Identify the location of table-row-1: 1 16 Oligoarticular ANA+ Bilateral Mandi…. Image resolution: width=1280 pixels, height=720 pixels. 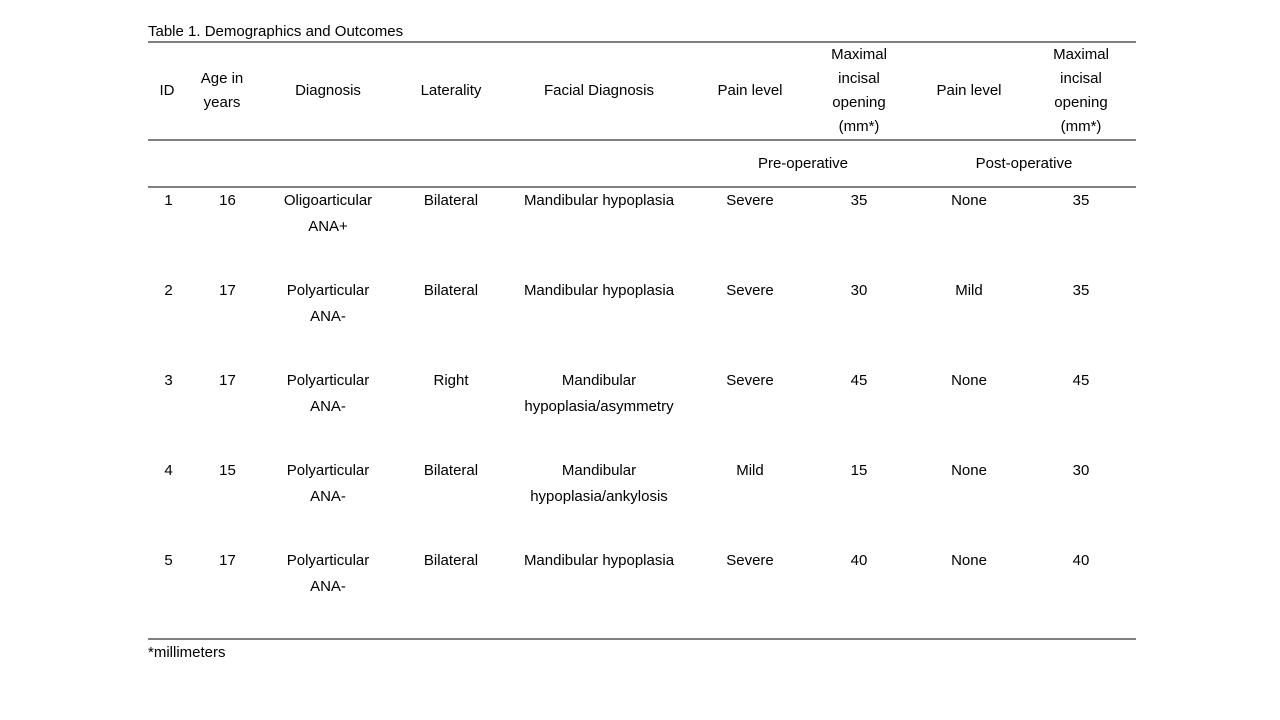
(642, 232).